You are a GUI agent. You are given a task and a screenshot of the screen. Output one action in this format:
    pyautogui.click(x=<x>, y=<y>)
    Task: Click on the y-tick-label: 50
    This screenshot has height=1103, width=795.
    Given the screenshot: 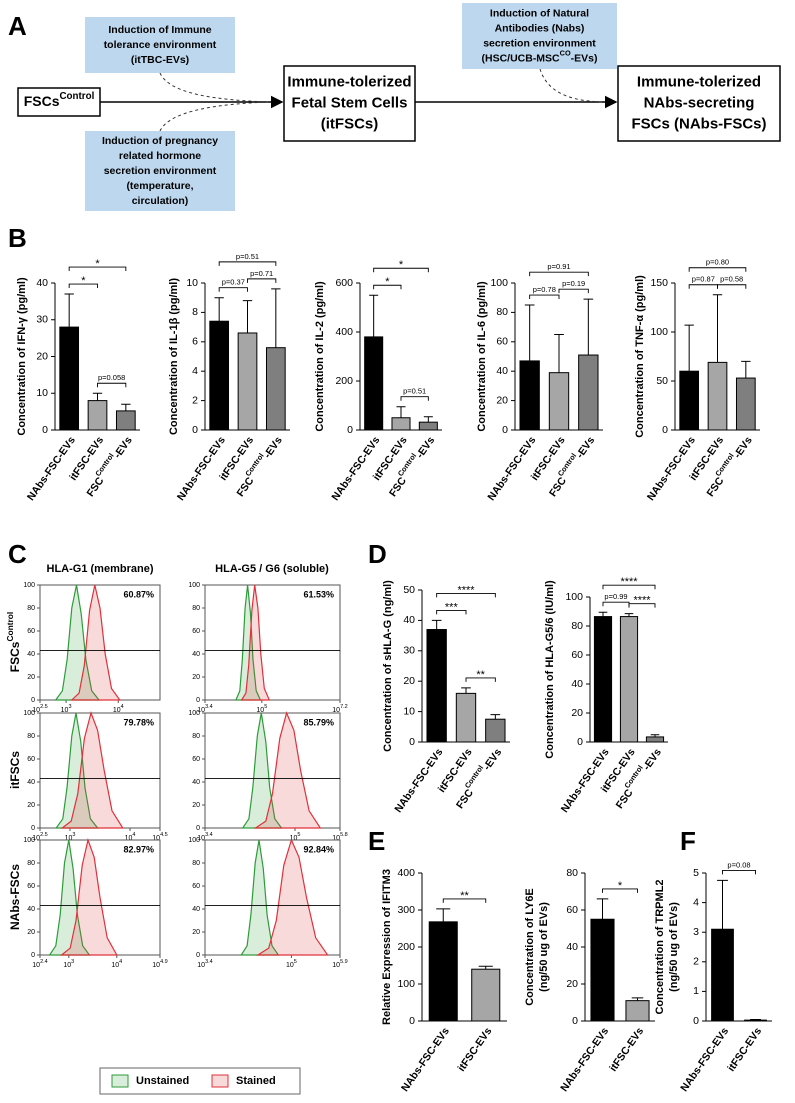 What is the action you would take?
    pyautogui.click(x=662, y=381)
    